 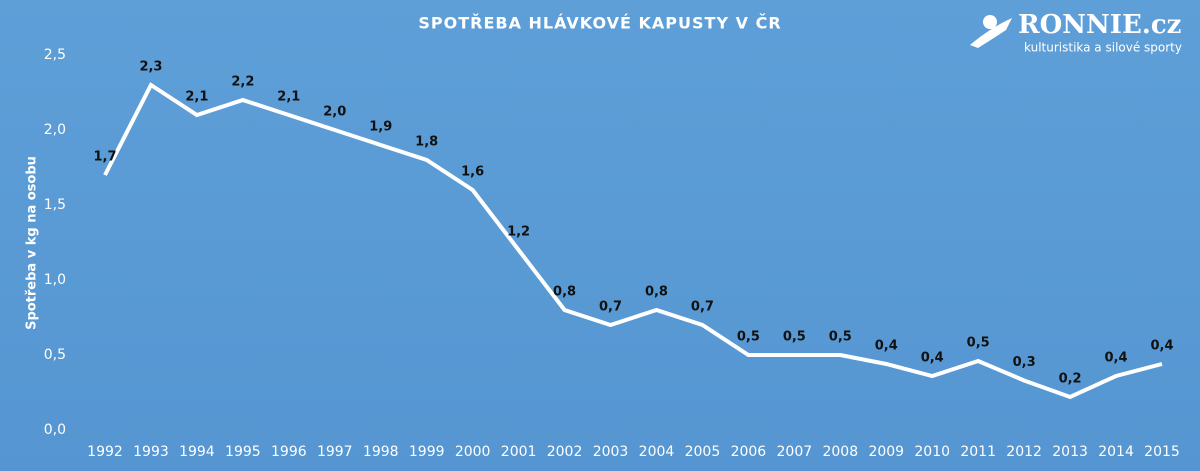 I want to click on logo-tagline: kulturistika a silové sporty, so click(x=1103, y=48).